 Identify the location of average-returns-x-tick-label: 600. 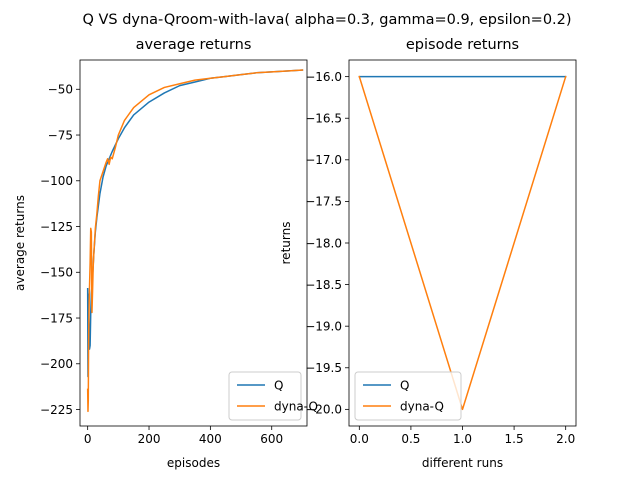
(271, 439).